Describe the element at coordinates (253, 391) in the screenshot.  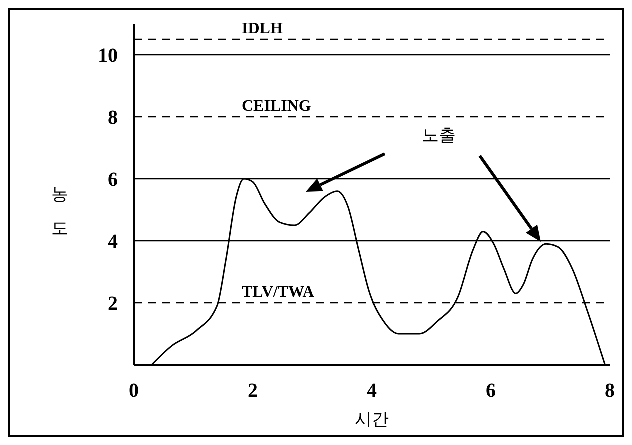
I see `x-tick-label: 2` at that location.